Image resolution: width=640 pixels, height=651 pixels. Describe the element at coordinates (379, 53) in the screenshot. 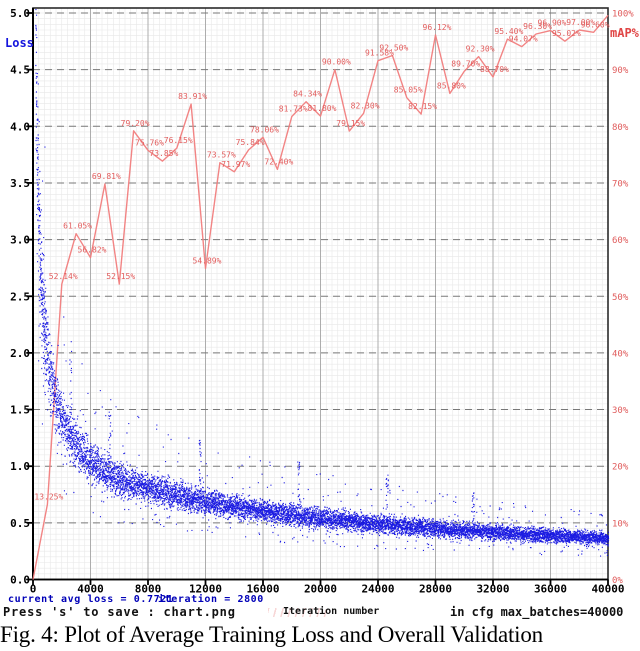

I see `svg-text: 91.58%` at that location.